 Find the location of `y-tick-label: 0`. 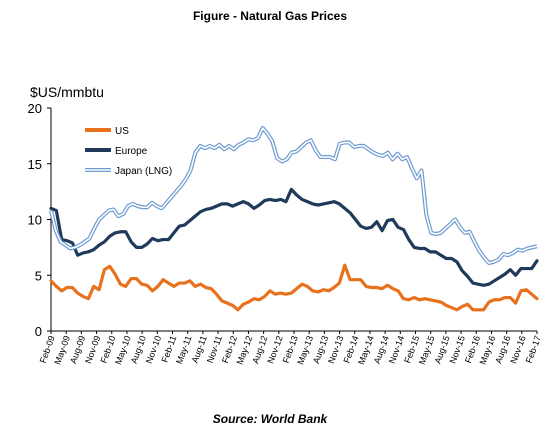

y-tick-label: 0 is located at coordinates (38, 331).